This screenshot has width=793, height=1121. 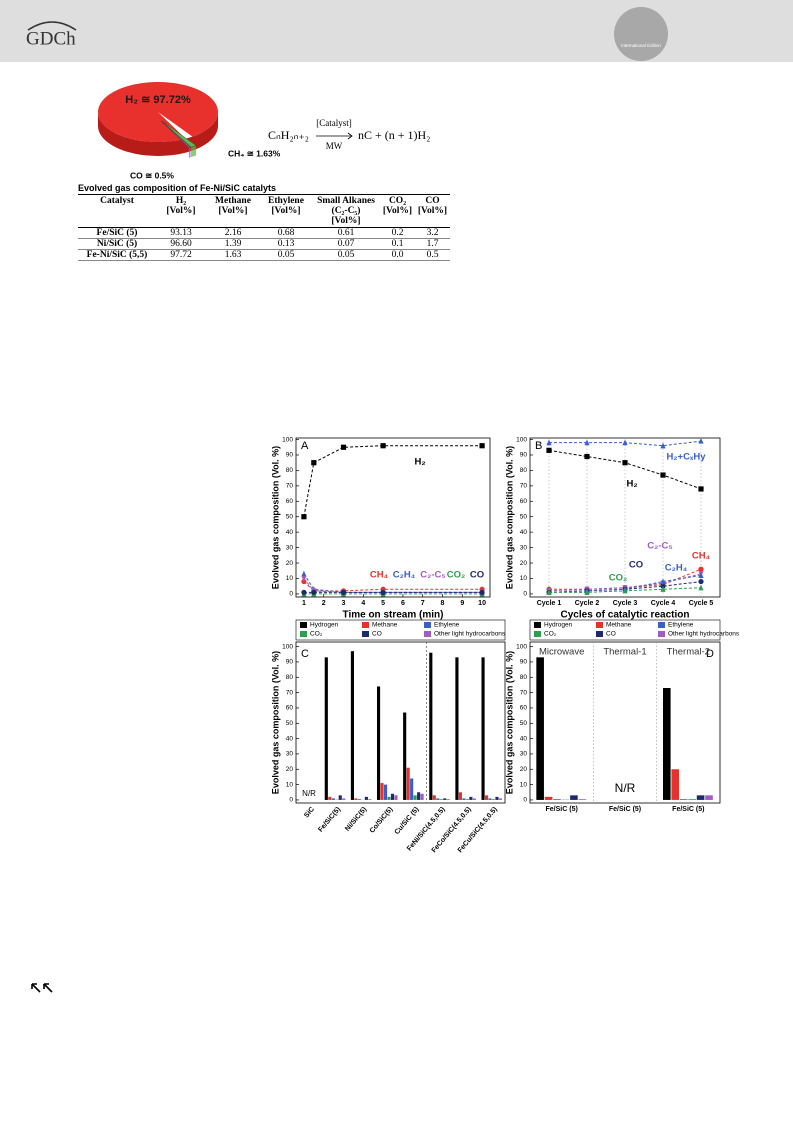 What do you see at coordinates (290, 738) in the screenshot?
I see `y-tick-label: 40` at bounding box center [290, 738].